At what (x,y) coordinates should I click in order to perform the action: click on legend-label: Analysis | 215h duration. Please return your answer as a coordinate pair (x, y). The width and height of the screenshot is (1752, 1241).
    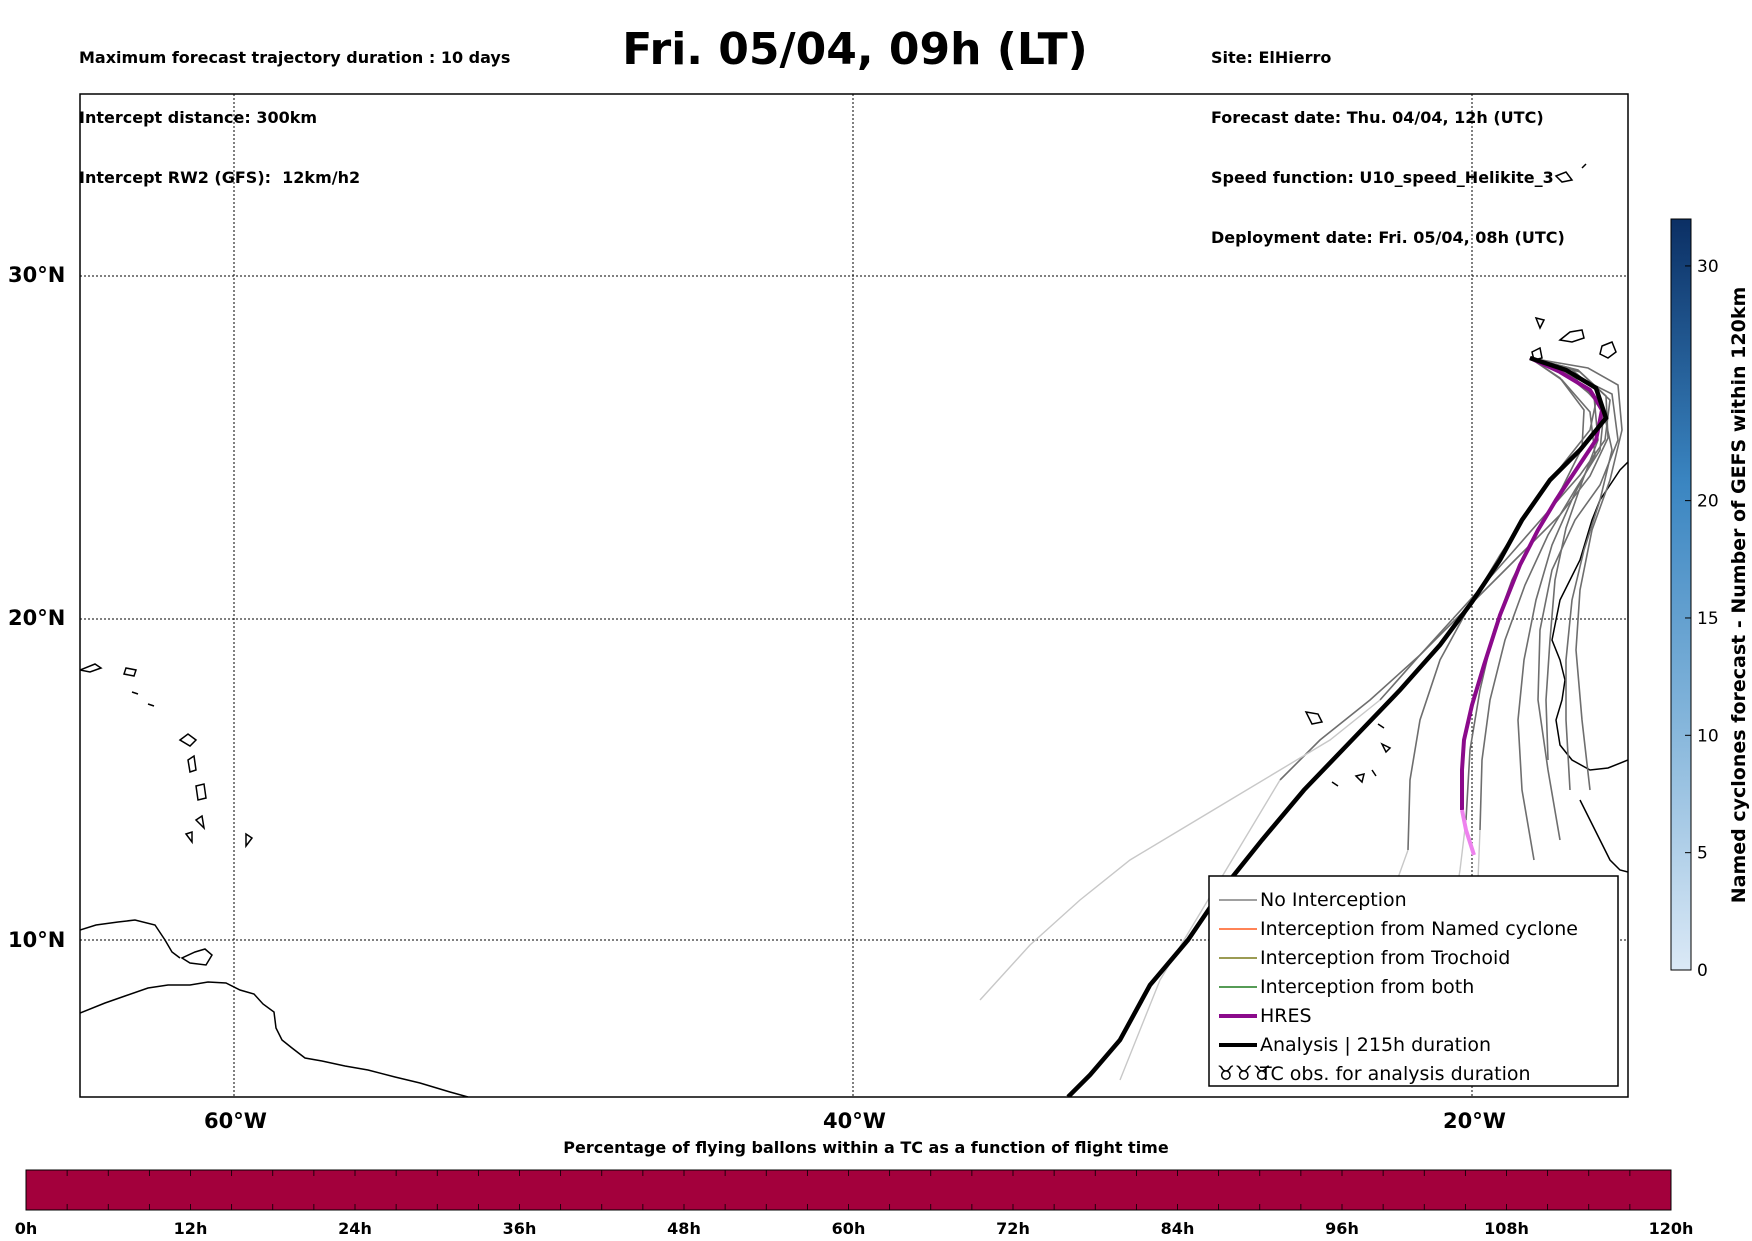
    Looking at the image, I should click on (1375, 1045).